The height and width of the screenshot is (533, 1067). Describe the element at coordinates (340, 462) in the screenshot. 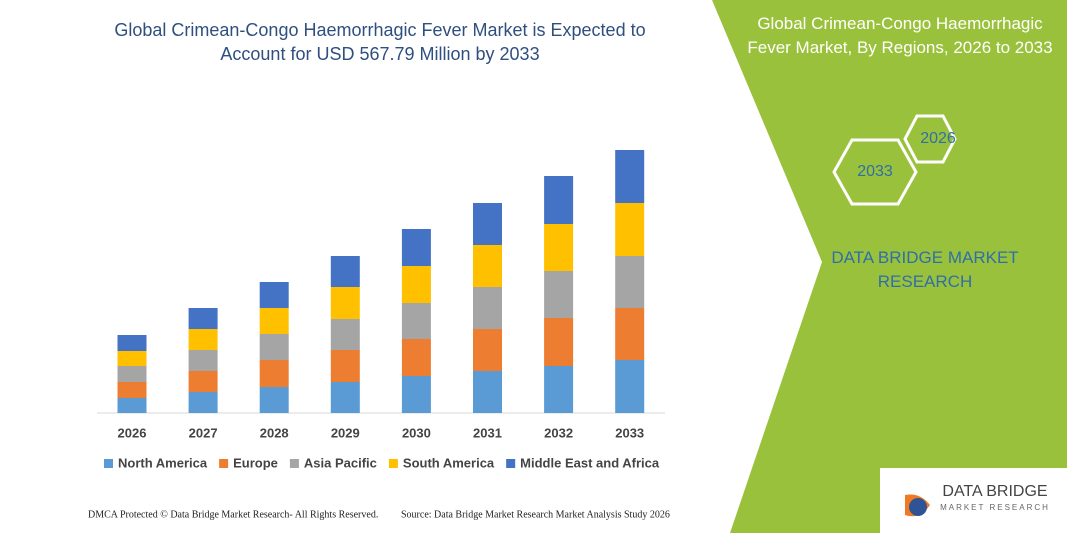

I see `legend-label: Asia Pacific` at that location.